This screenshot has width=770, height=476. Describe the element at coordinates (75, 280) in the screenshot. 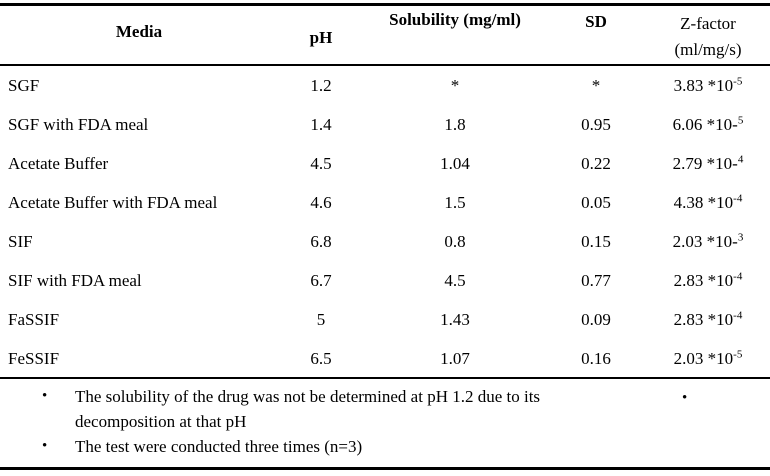

I see `media-cell: SIF with FDA meal` at that location.